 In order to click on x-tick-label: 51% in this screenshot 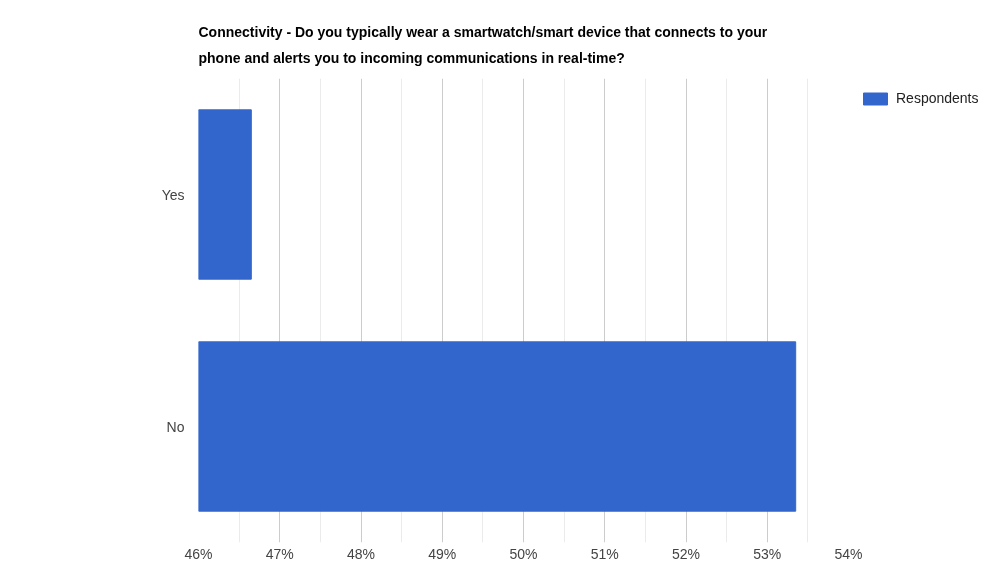, I will do `click(604, 553)`.